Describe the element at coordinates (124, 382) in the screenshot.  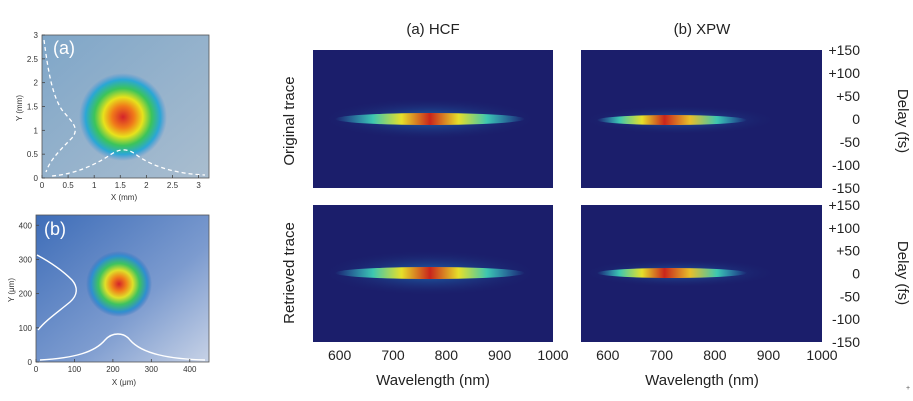
I see `beam-b-xlabel: X (μm)` at that location.